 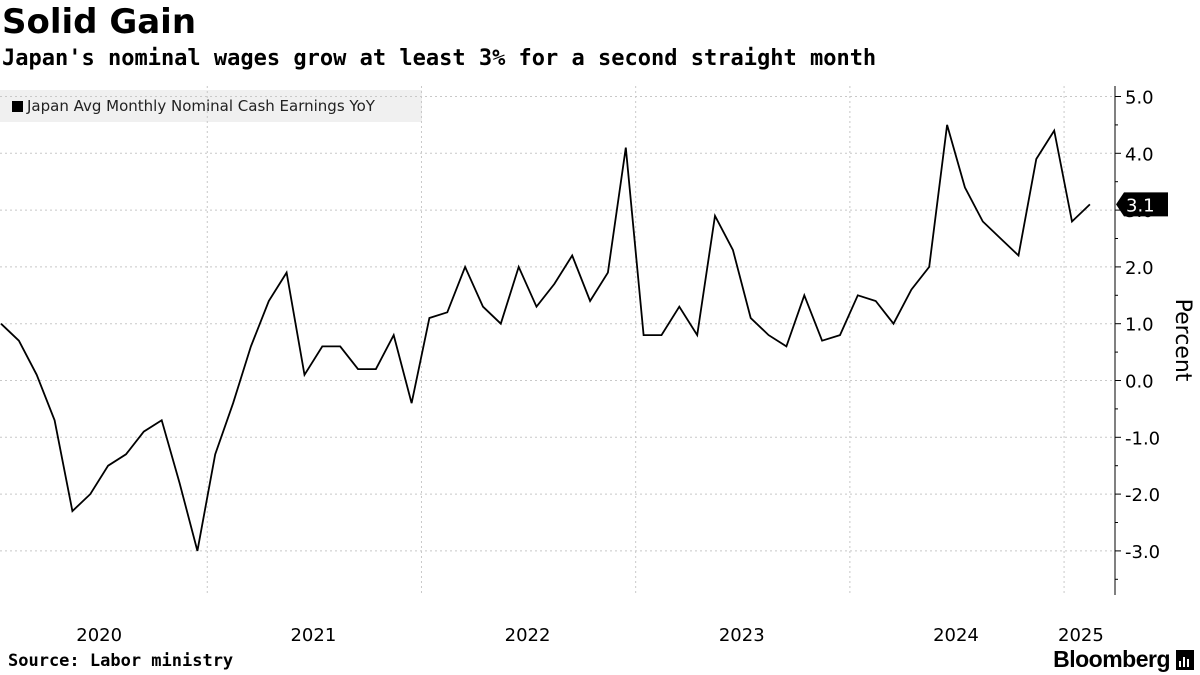 What do you see at coordinates (1139, 154) in the screenshot?
I see `y-tick-label: 4.0` at bounding box center [1139, 154].